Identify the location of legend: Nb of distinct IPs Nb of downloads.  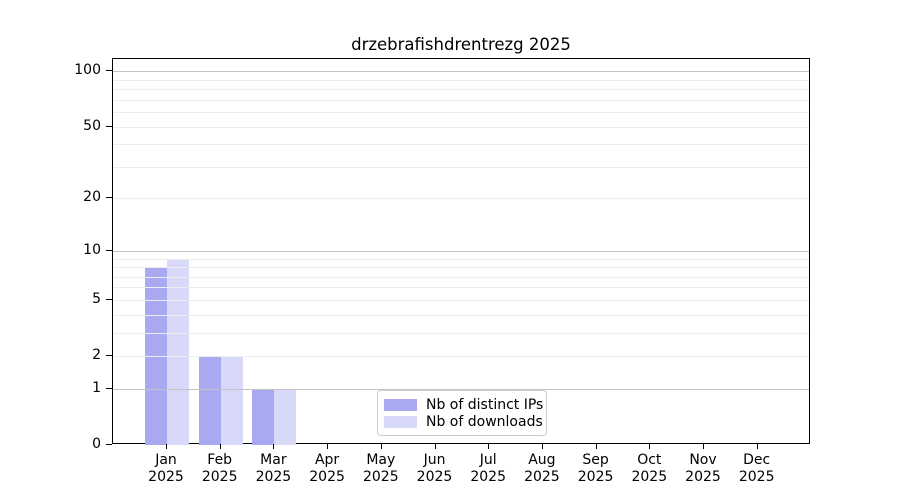
(462, 413).